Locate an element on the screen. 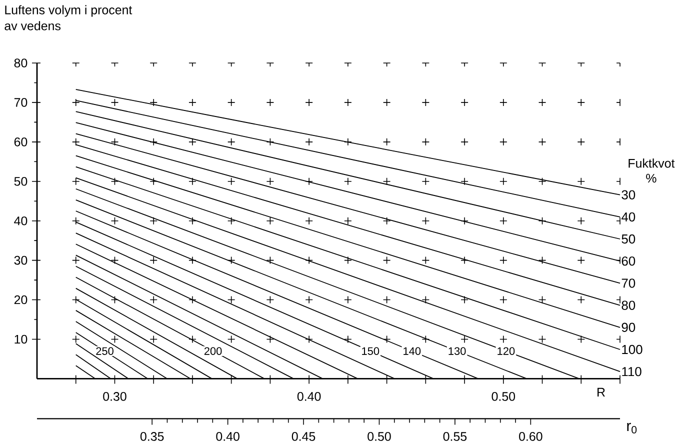 This screenshot has width=694, height=448. x2-tick-label: 0.55 is located at coordinates (455, 436).